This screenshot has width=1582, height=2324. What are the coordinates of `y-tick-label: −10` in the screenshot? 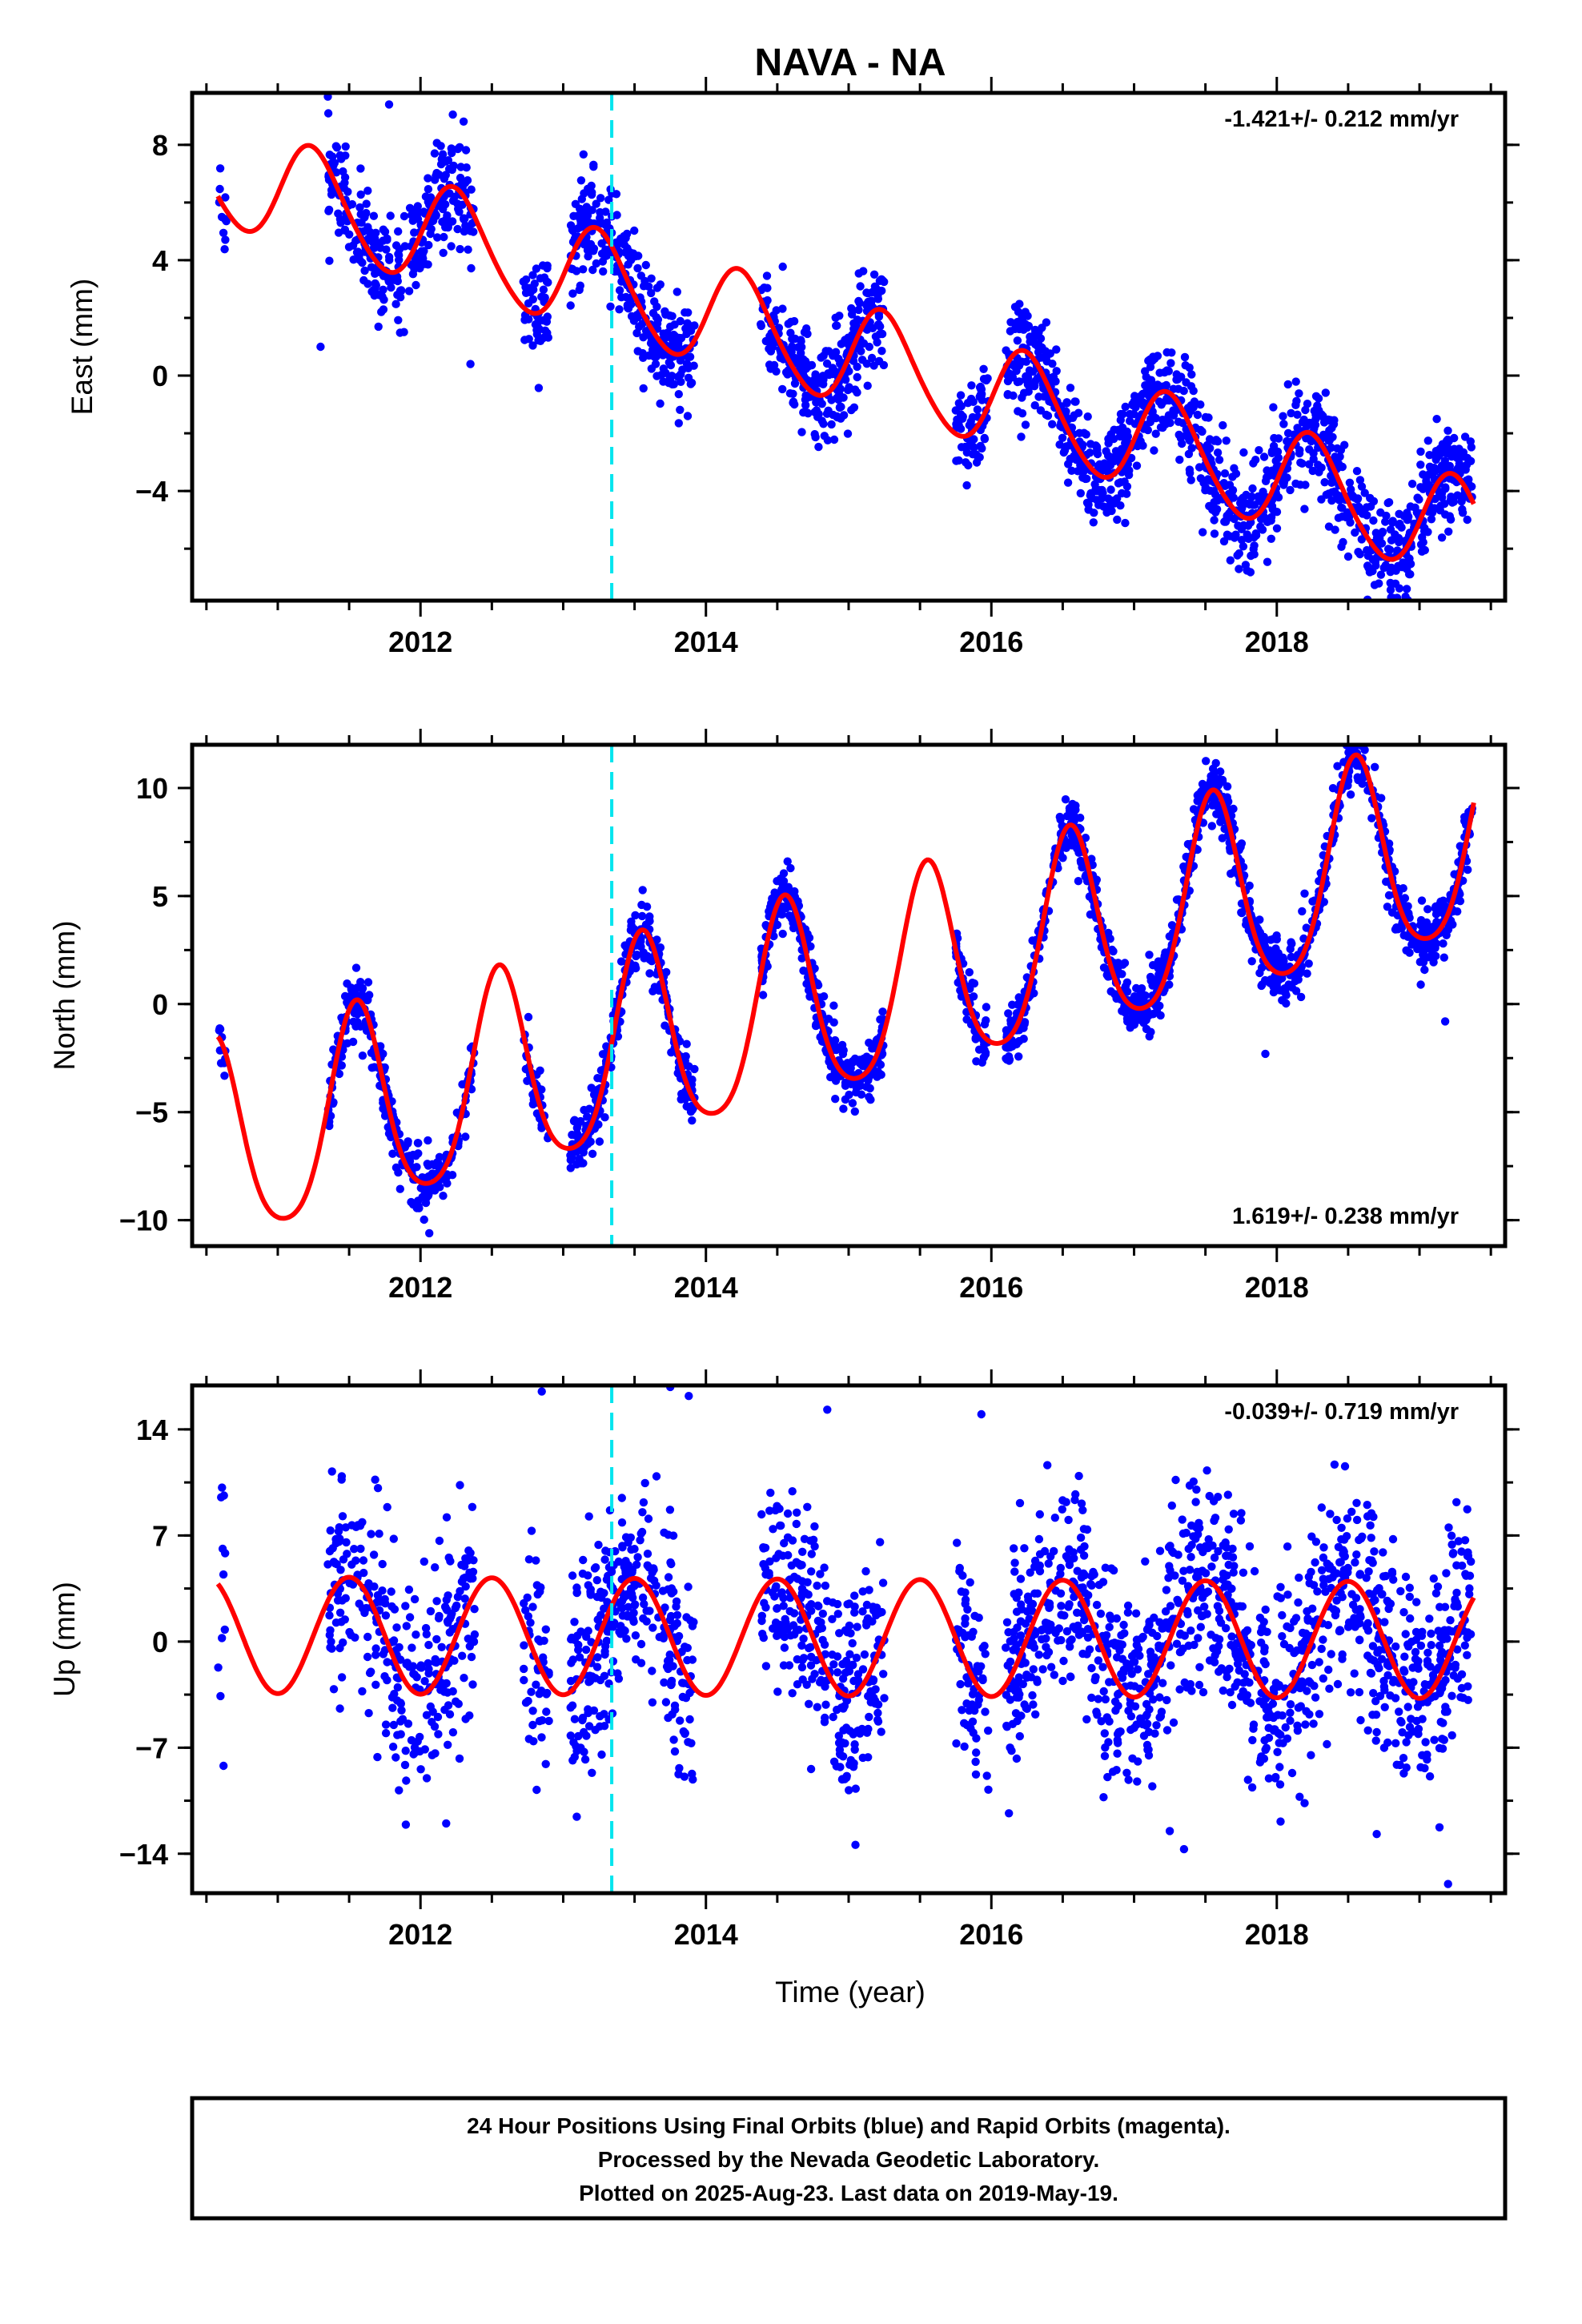 It's located at (144, 1220).